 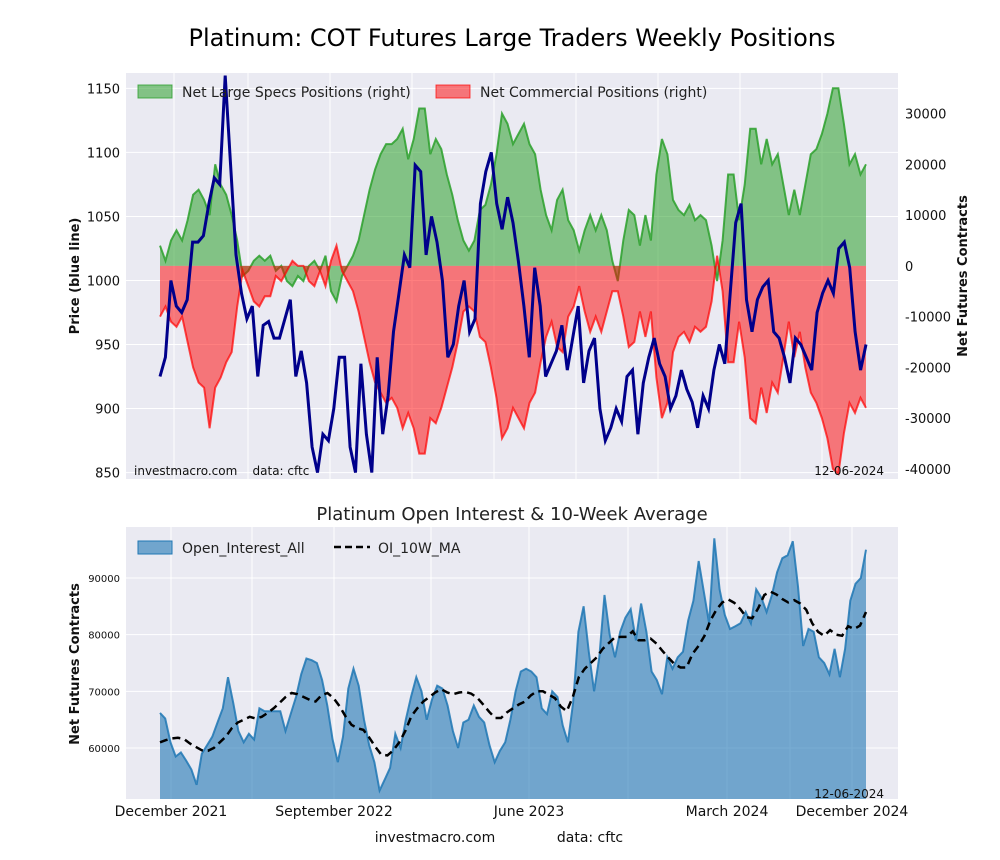 I want to click on legend-swatch-oi, so click(x=155, y=547).